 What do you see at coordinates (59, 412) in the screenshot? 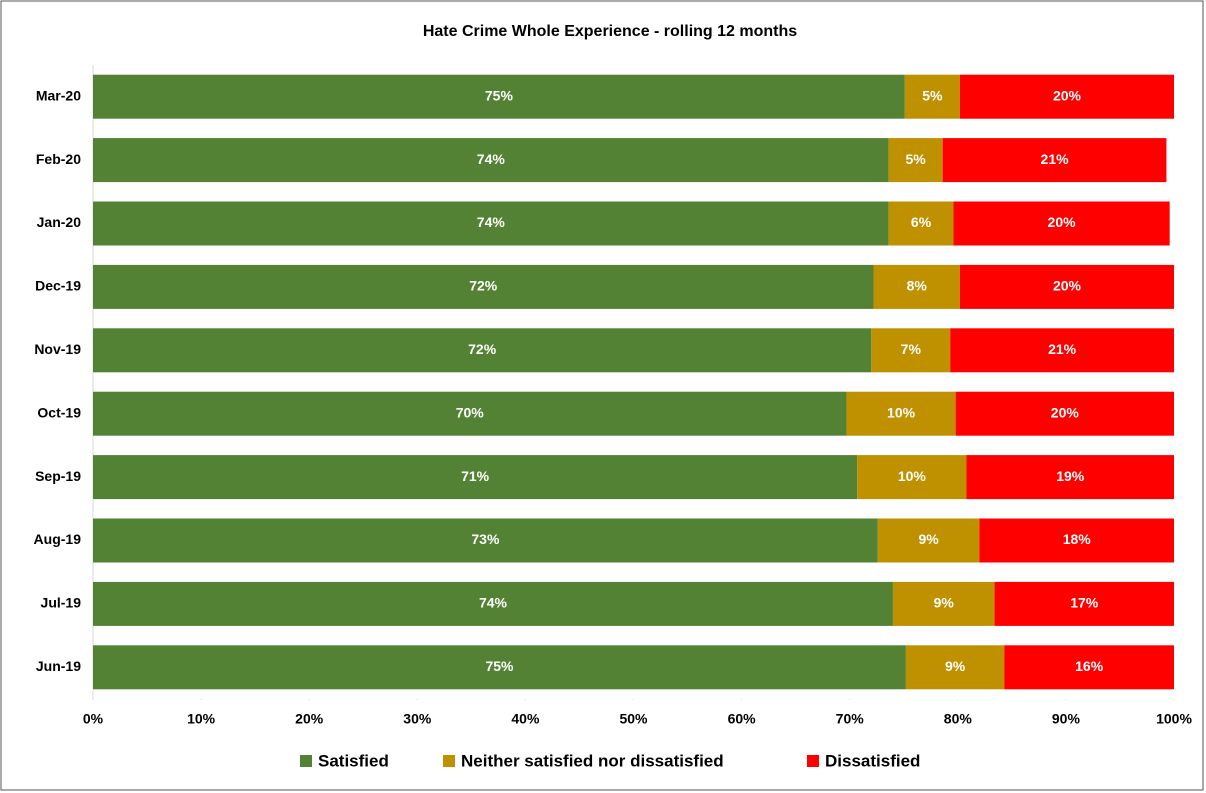
I see `y-tick-label: Oct-19` at bounding box center [59, 412].